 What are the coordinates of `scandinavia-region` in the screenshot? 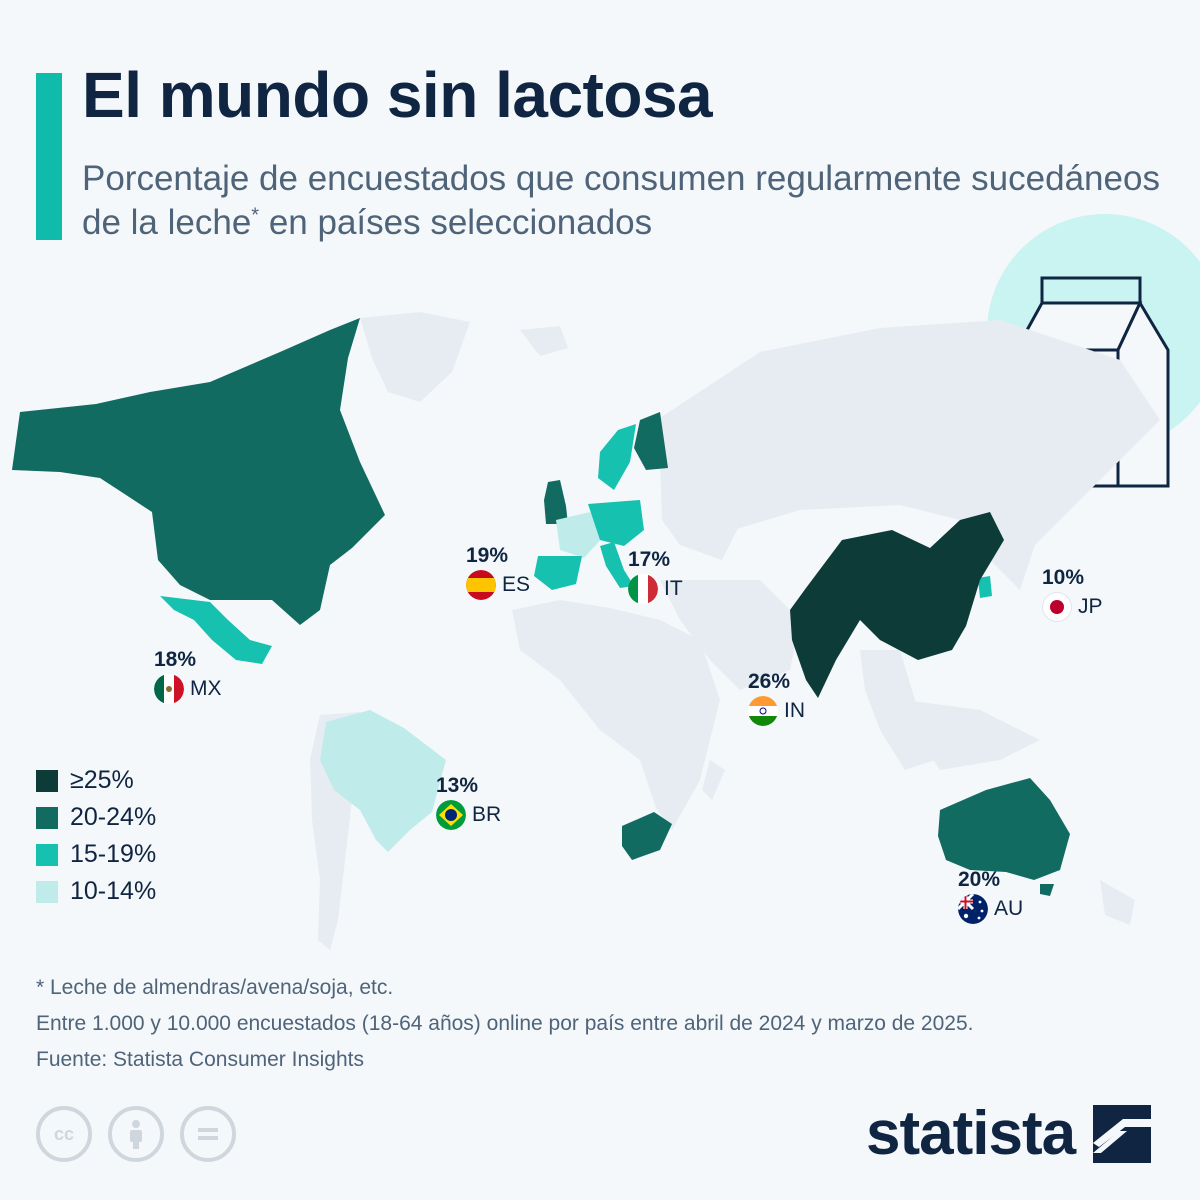 It's located at (617, 457).